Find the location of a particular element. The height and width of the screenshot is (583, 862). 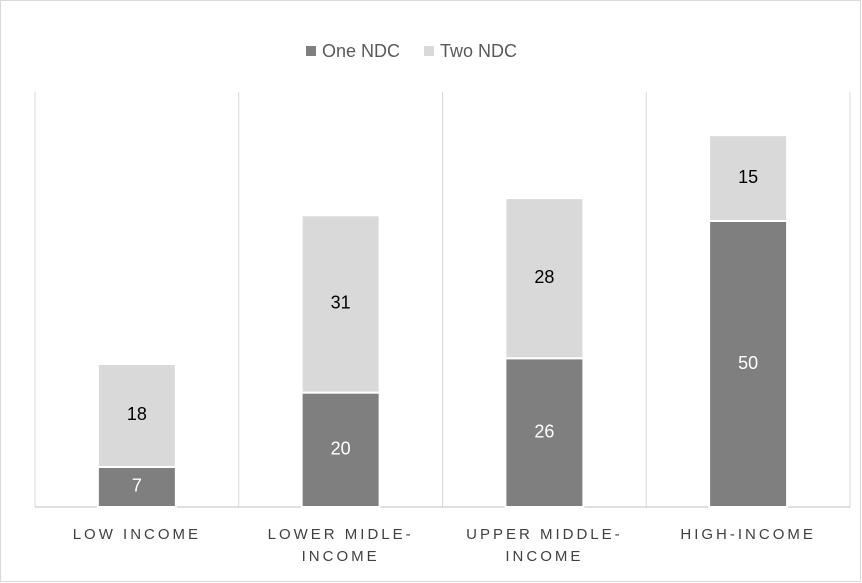

legend-label: Two NDC is located at coordinates (478, 51).